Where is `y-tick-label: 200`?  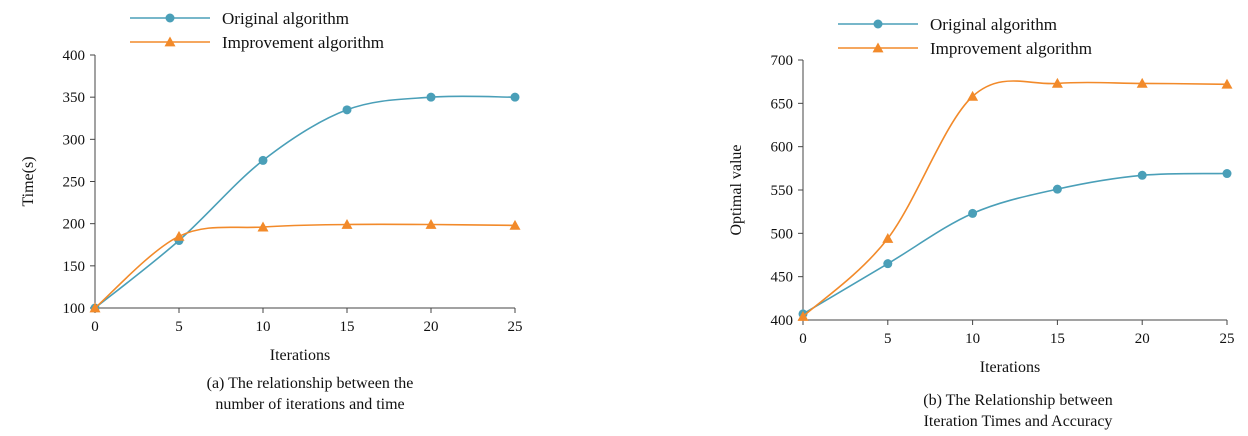 y-tick-label: 200 is located at coordinates (74, 225).